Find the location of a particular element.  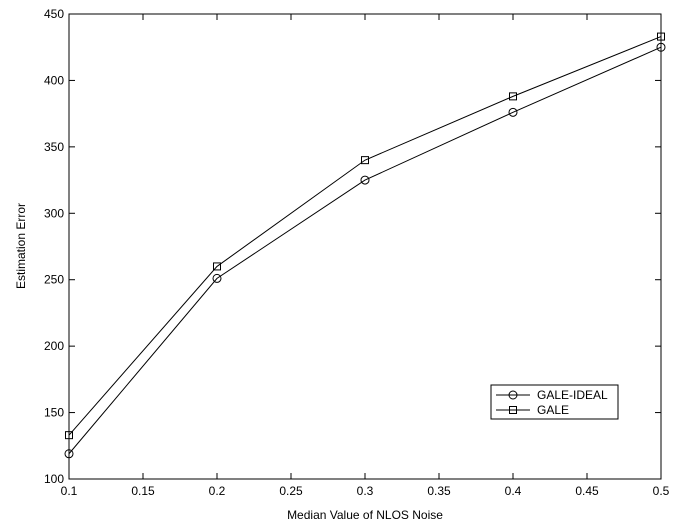

legend: GALE-IDEAL GALE is located at coordinates (554, 402).